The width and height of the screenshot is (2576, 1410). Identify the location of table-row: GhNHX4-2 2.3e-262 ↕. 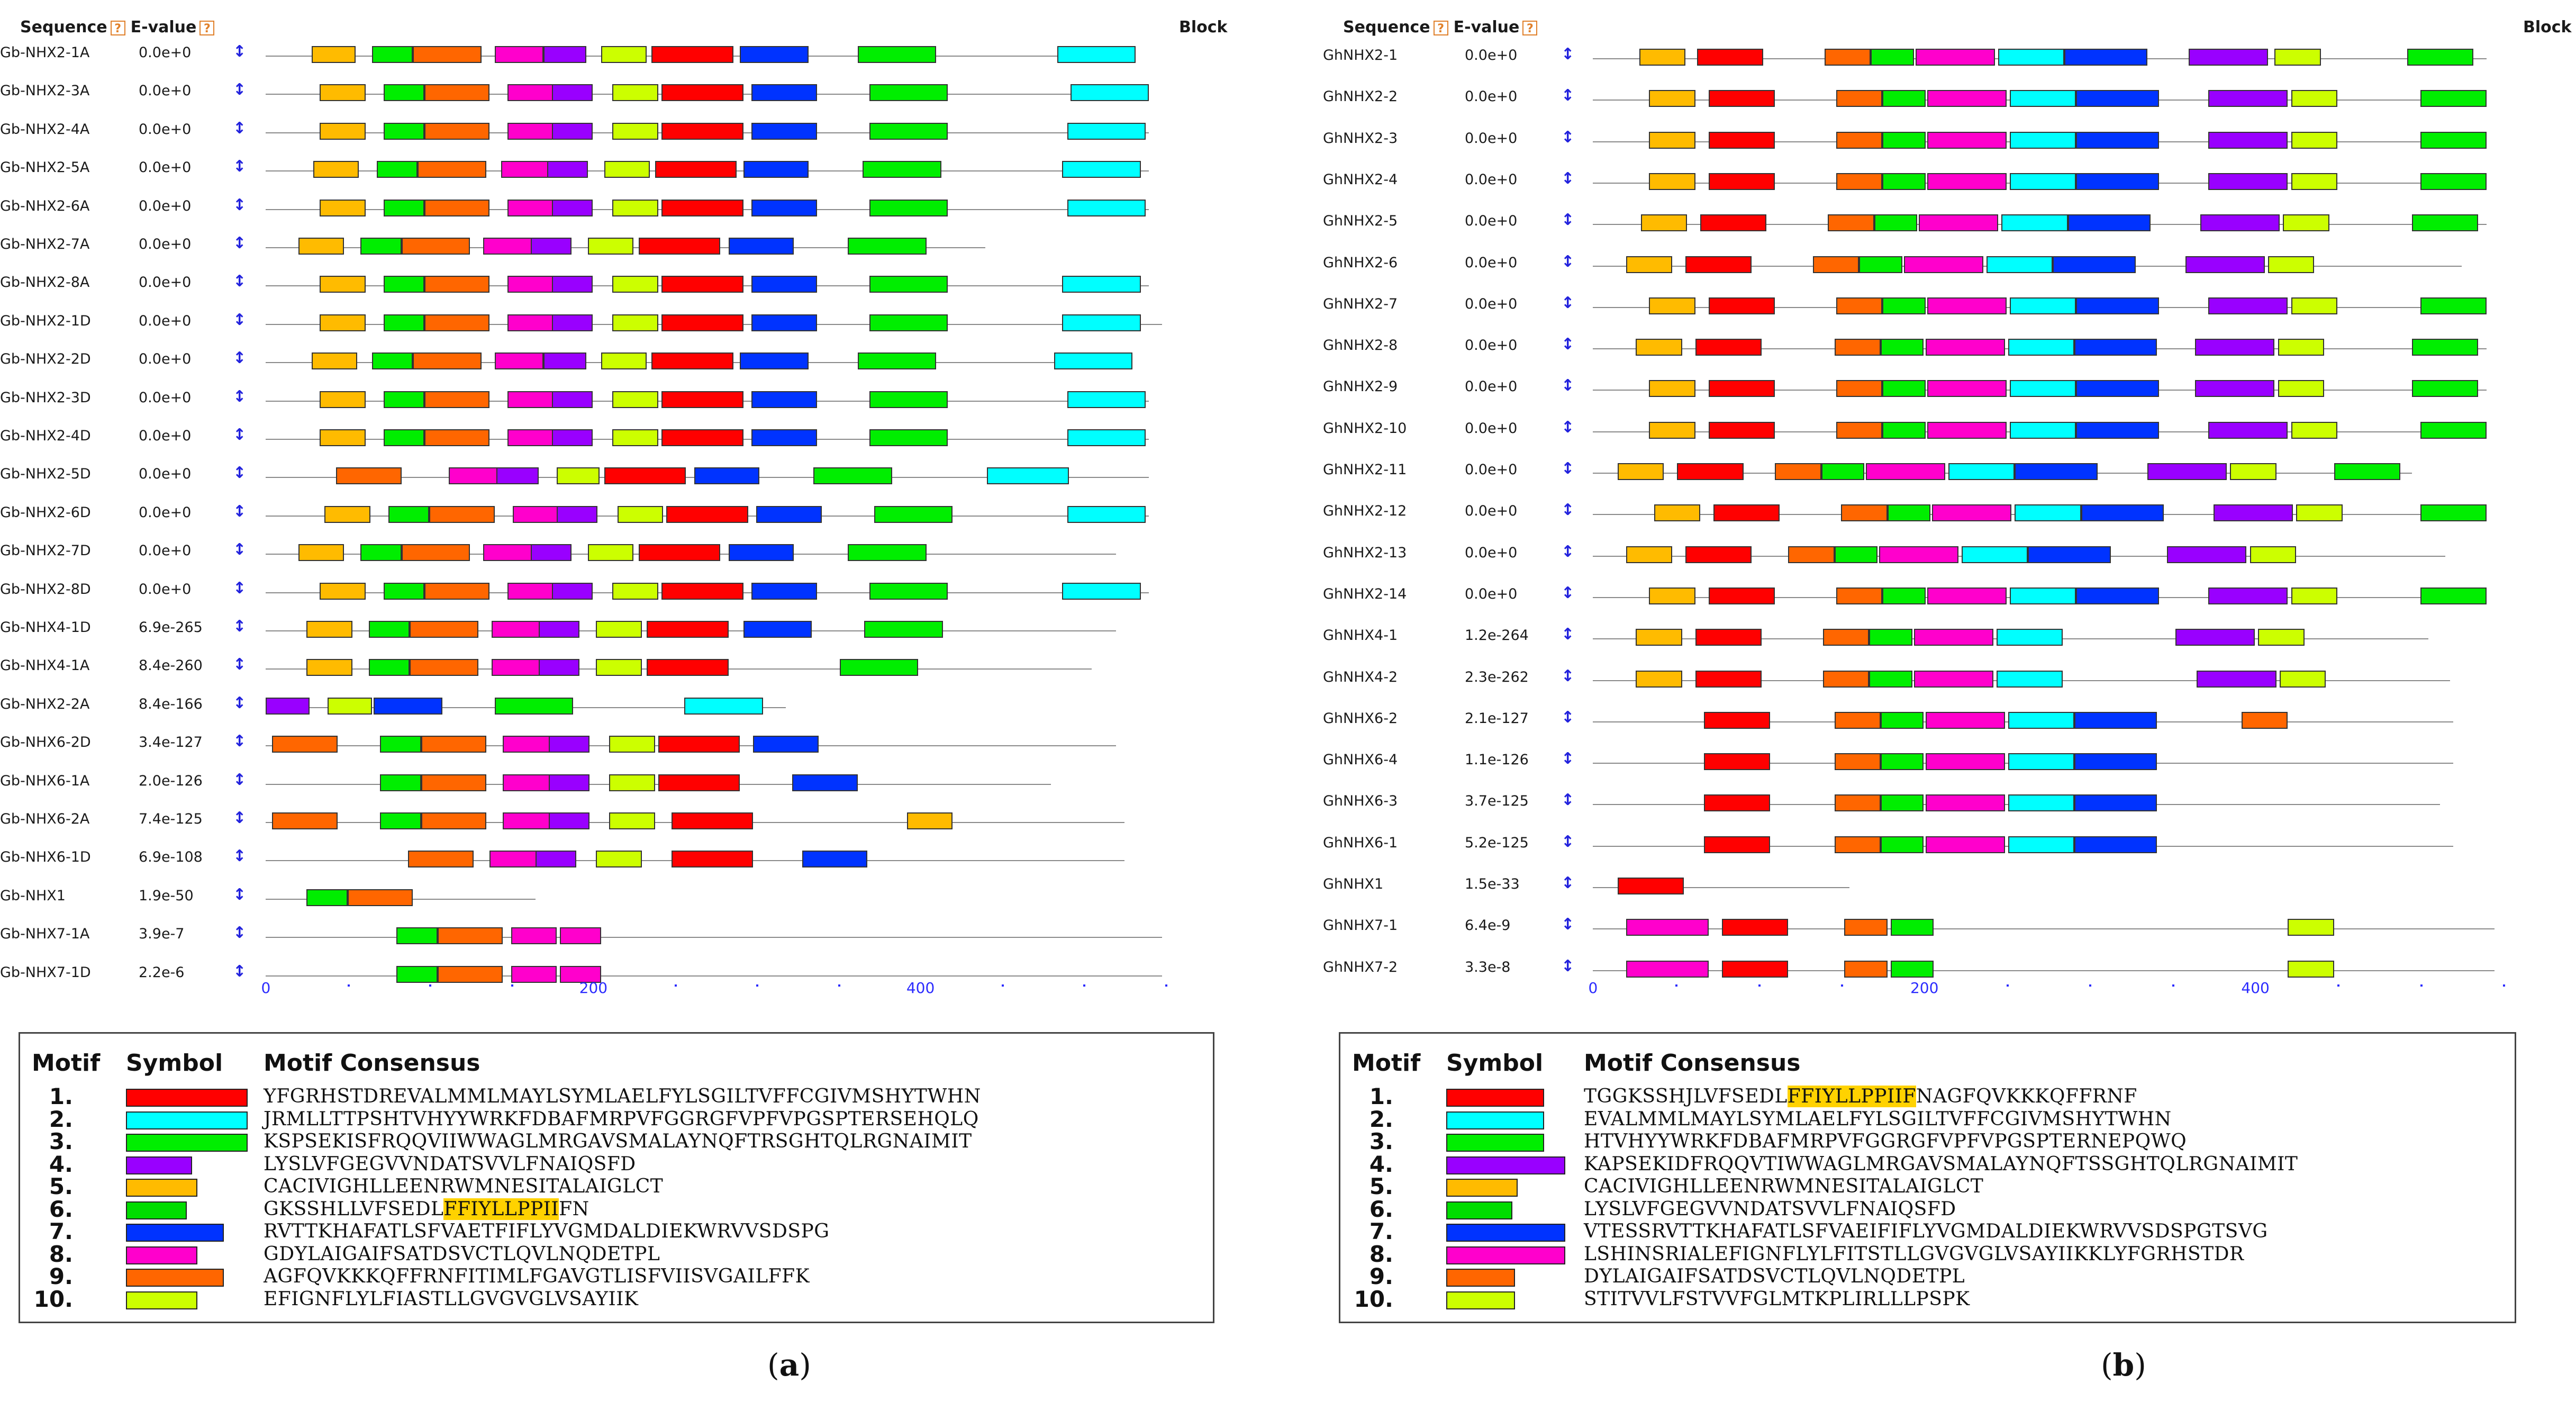
(1923, 677).